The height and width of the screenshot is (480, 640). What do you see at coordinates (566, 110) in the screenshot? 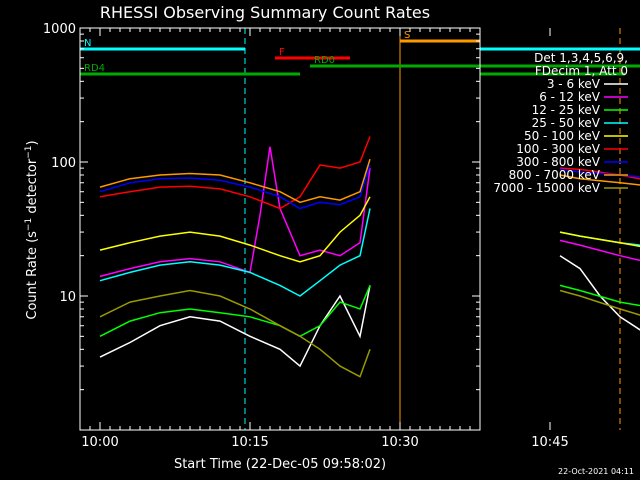
I see `legend-entry-label: 12 - 25 keV` at bounding box center [566, 110].